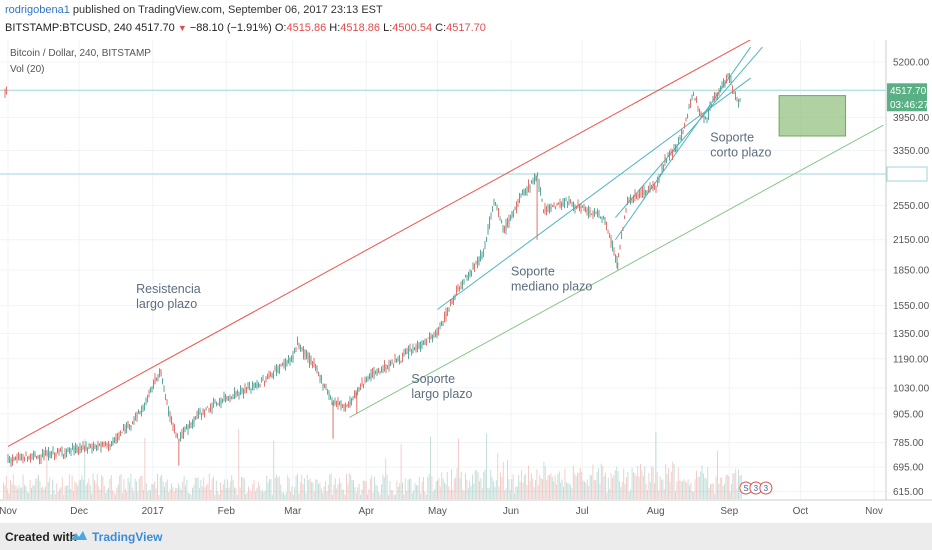  Describe the element at coordinates (127, 537) in the screenshot. I see `tradingview-link: TradingView` at that location.